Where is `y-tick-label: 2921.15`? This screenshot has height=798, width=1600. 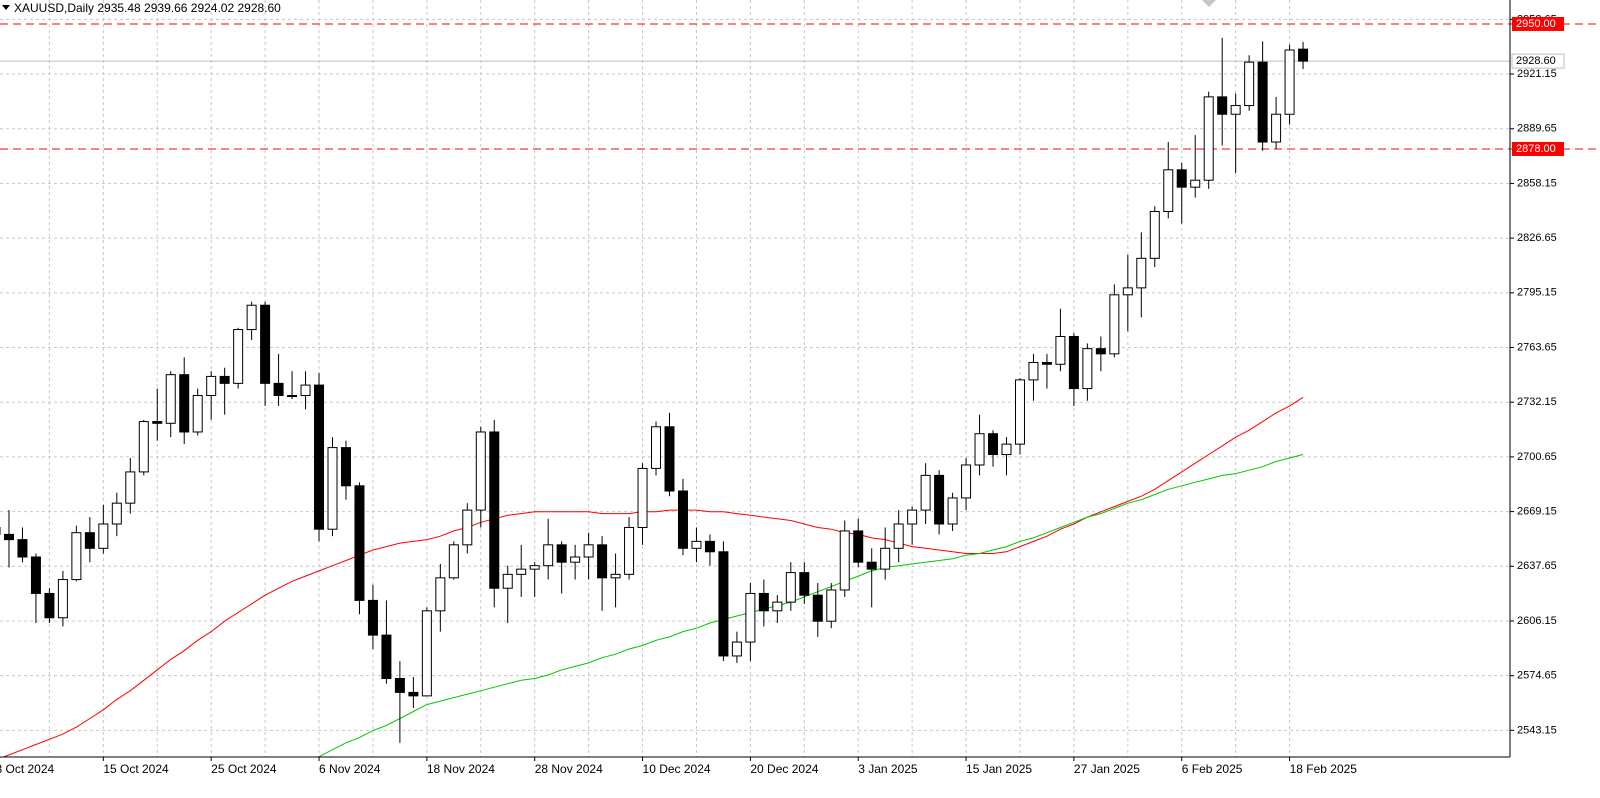 y-tick-label: 2921.15 is located at coordinates (1537, 74).